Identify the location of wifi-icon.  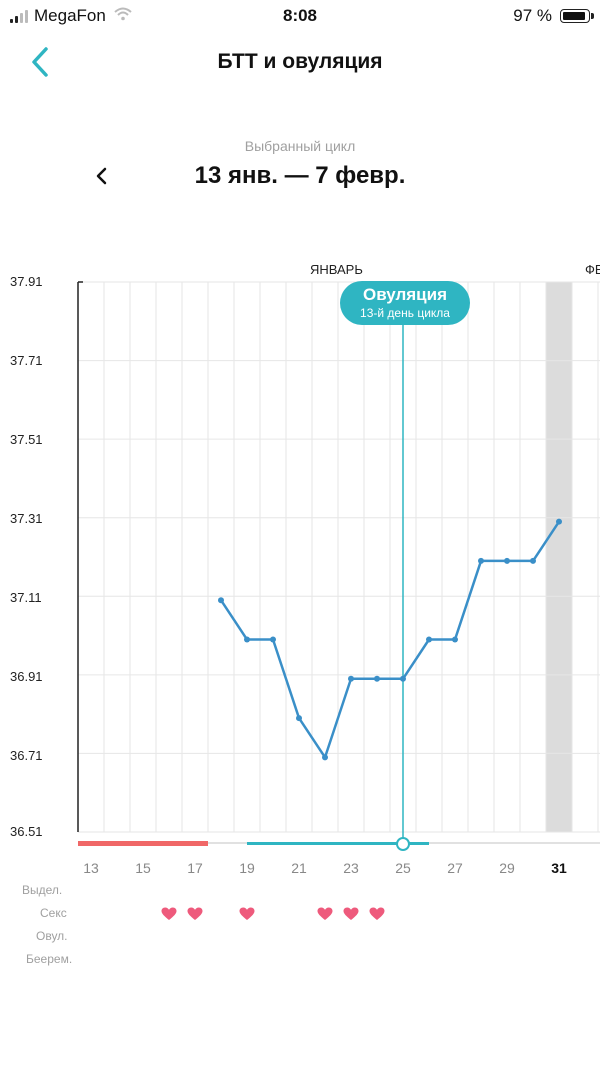
(123, 16).